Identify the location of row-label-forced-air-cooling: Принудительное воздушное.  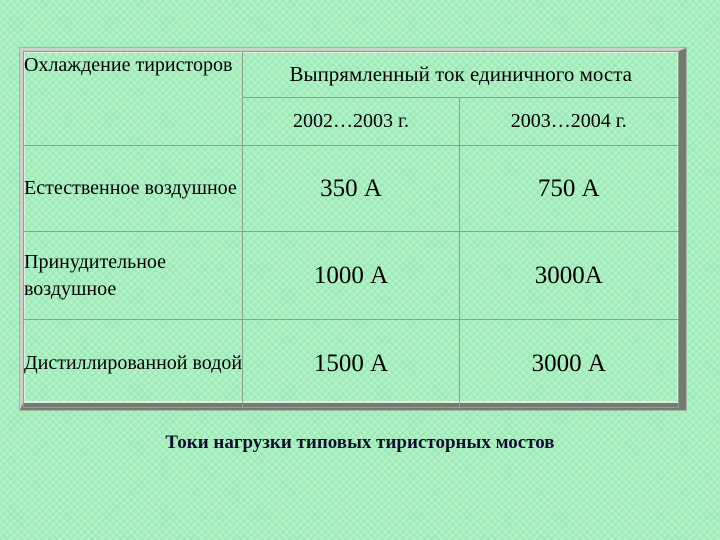
(133, 275).